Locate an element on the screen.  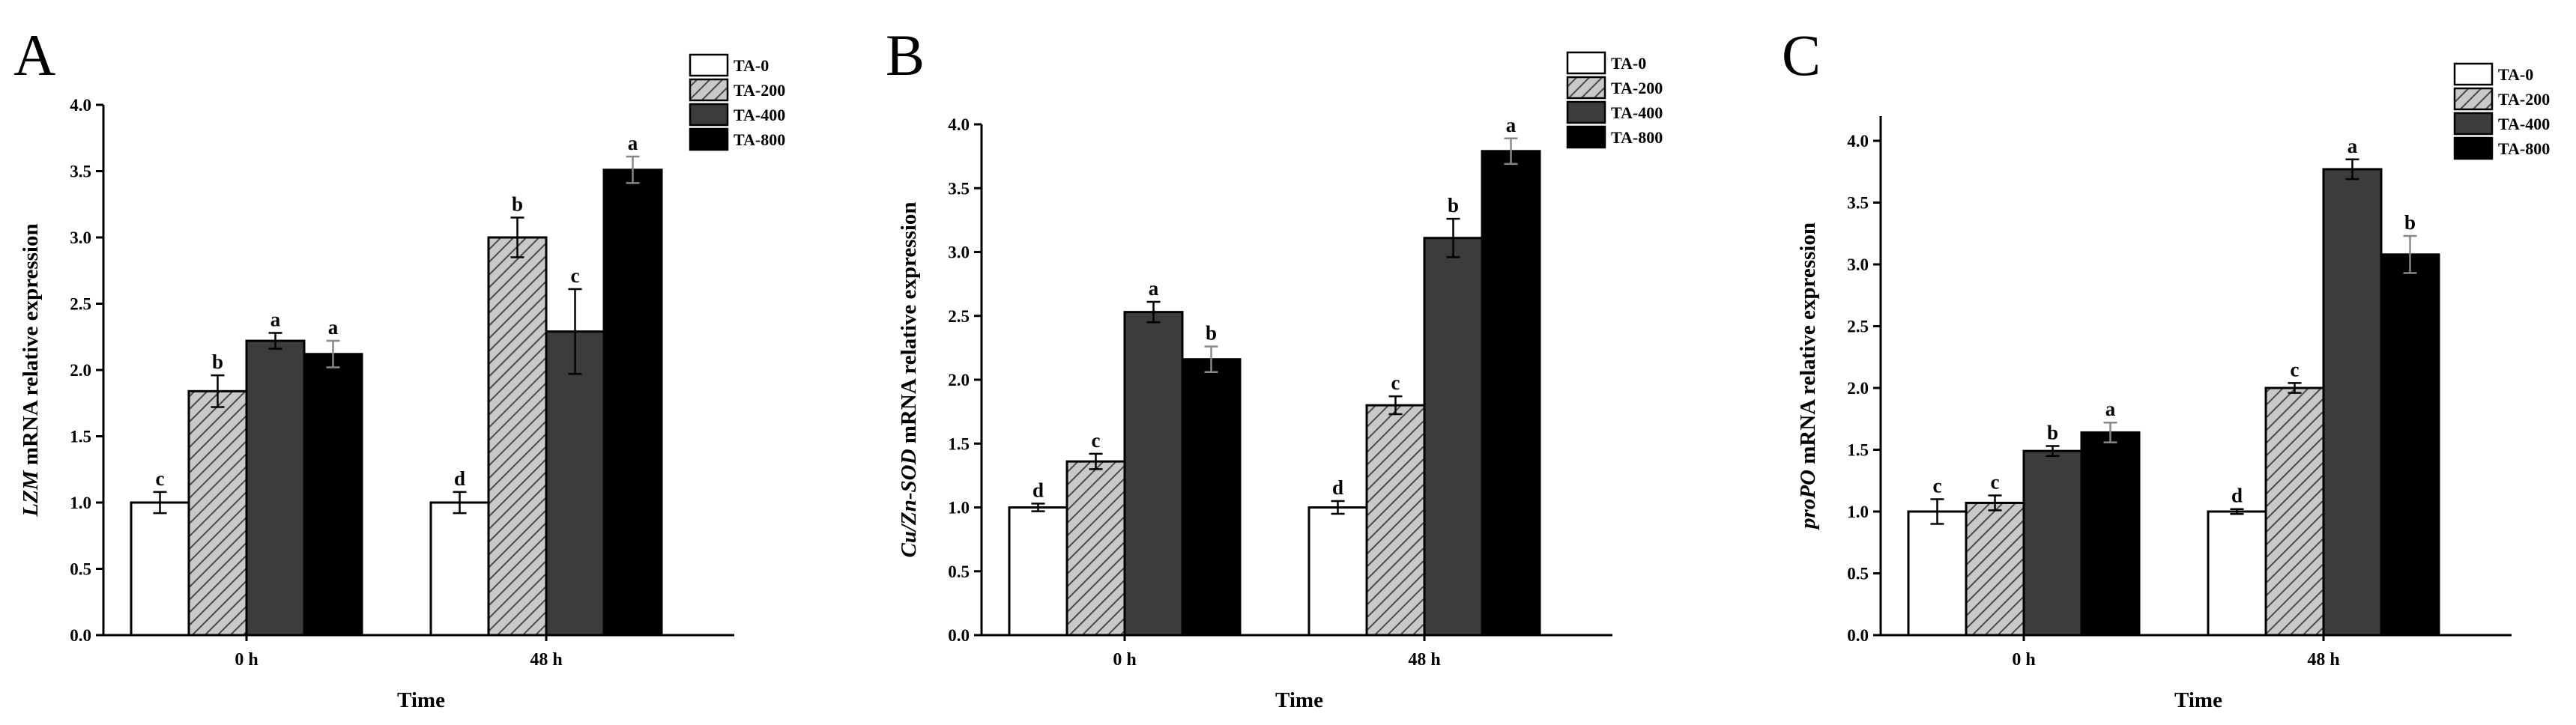
panel-label: B is located at coordinates (905, 55).